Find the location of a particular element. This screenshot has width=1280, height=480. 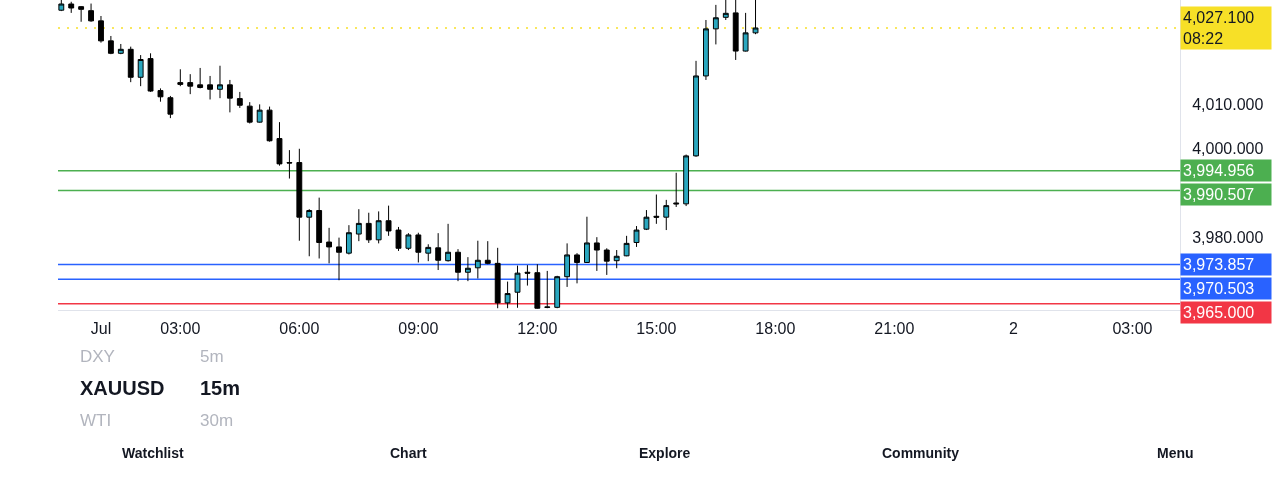

text: Community is located at coordinates (921, 453).